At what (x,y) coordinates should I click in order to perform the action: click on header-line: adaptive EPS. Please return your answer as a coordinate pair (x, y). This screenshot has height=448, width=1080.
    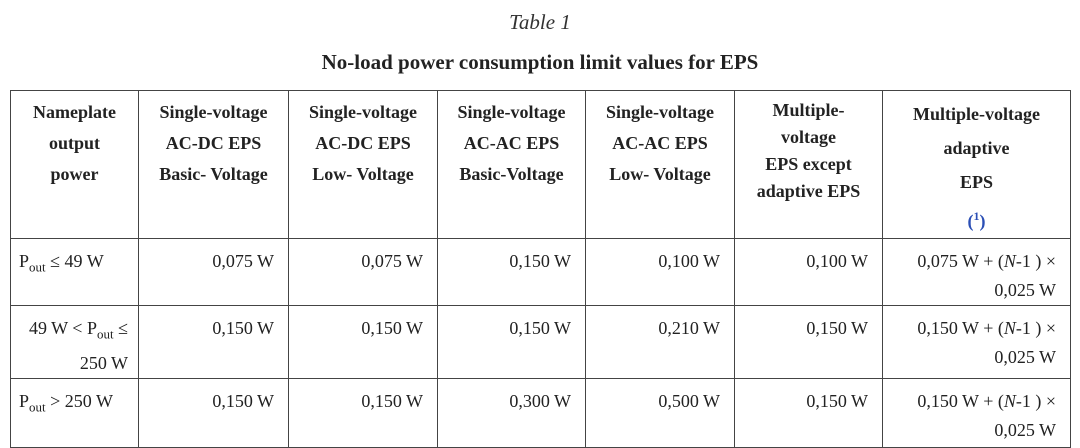
    Looking at the image, I should click on (808, 191).